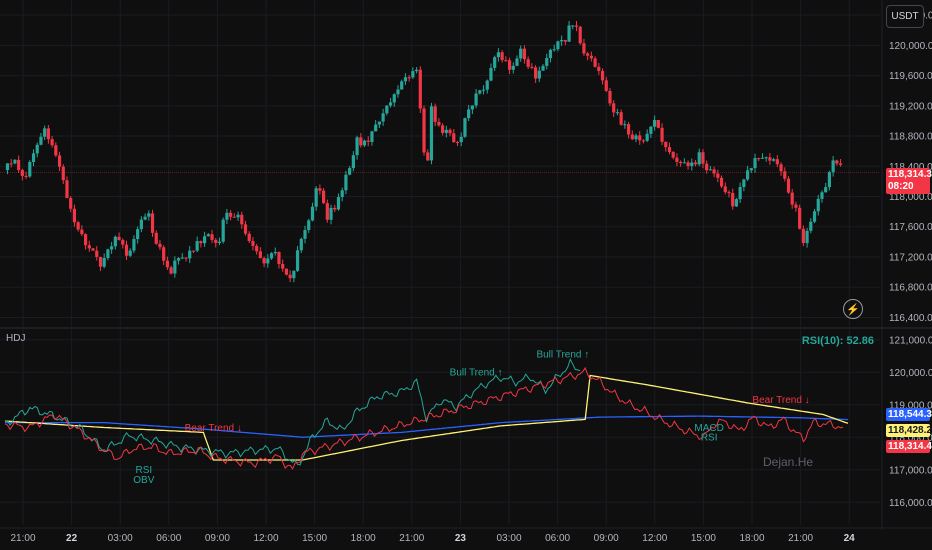 This screenshot has width=932, height=550. I want to click on time-axis-tick-label: 23, so click(461, 538).